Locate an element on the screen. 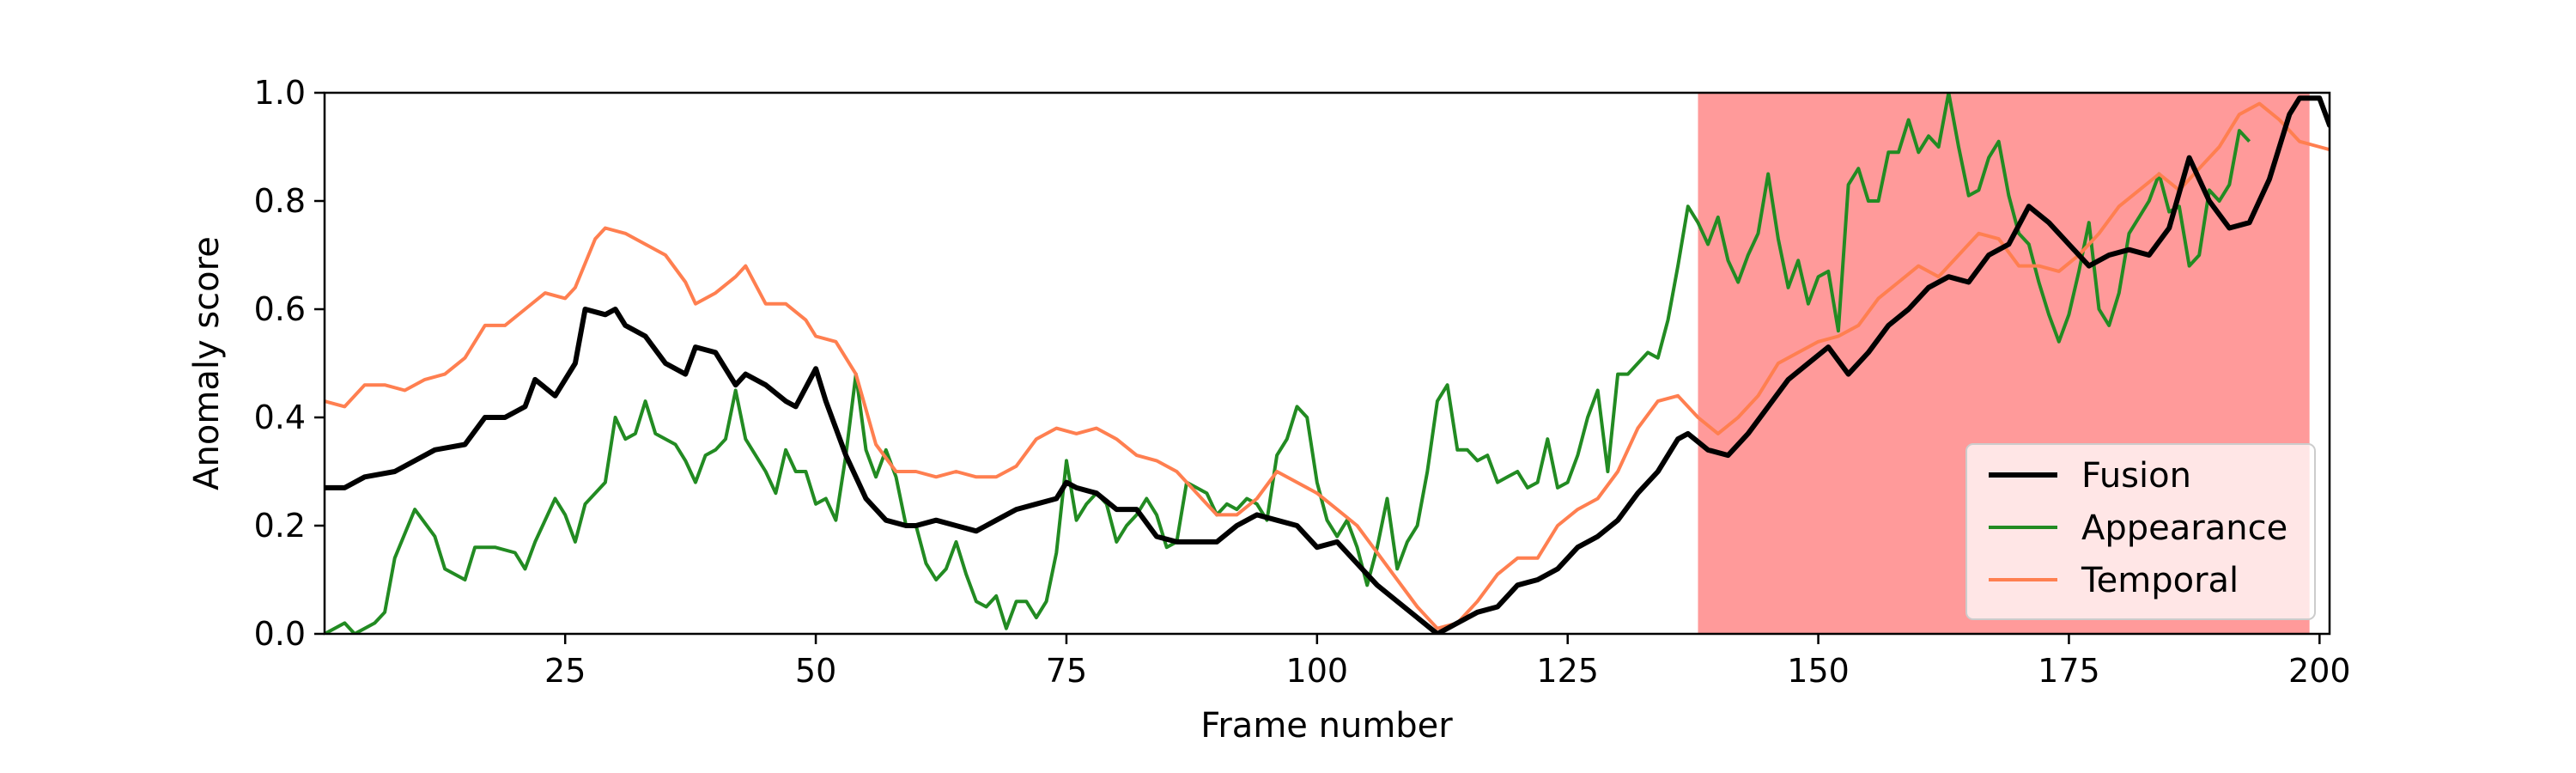 The width and height of the screenshot is (2576, 773). y-axis-ticks: 0.0 0.2 0.4 0.6 0.8 1.0 is located at coordinates (290, 363).